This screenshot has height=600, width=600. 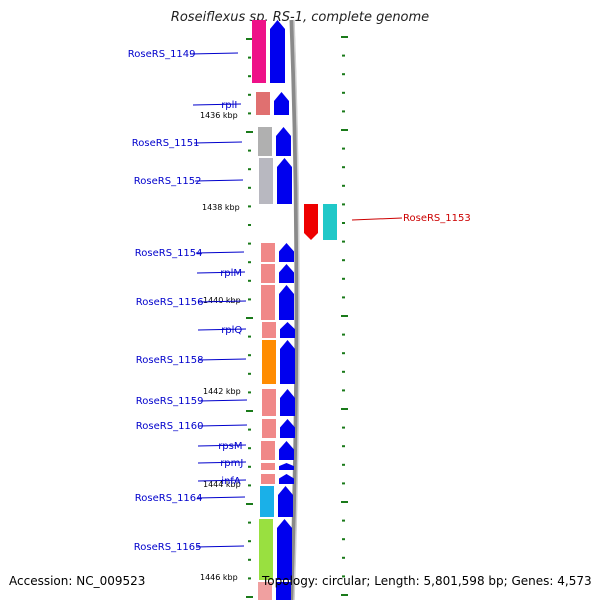 I want to click on backbone-ring, so click(x=294, y=309).